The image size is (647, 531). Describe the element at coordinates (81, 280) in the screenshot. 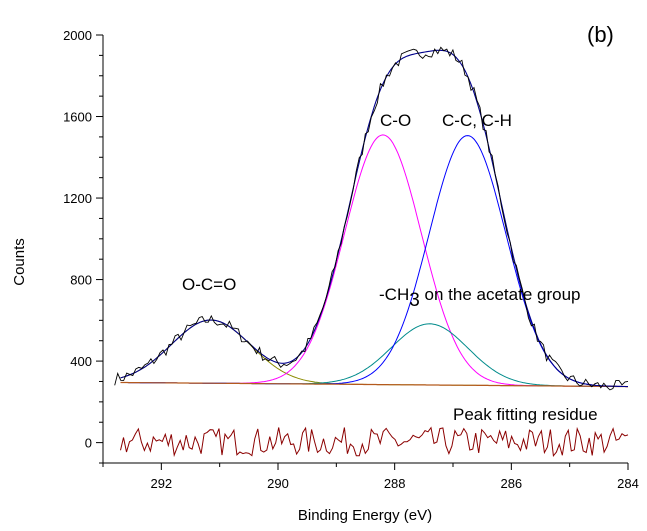

I see `y-tick-label: 800` at that location.